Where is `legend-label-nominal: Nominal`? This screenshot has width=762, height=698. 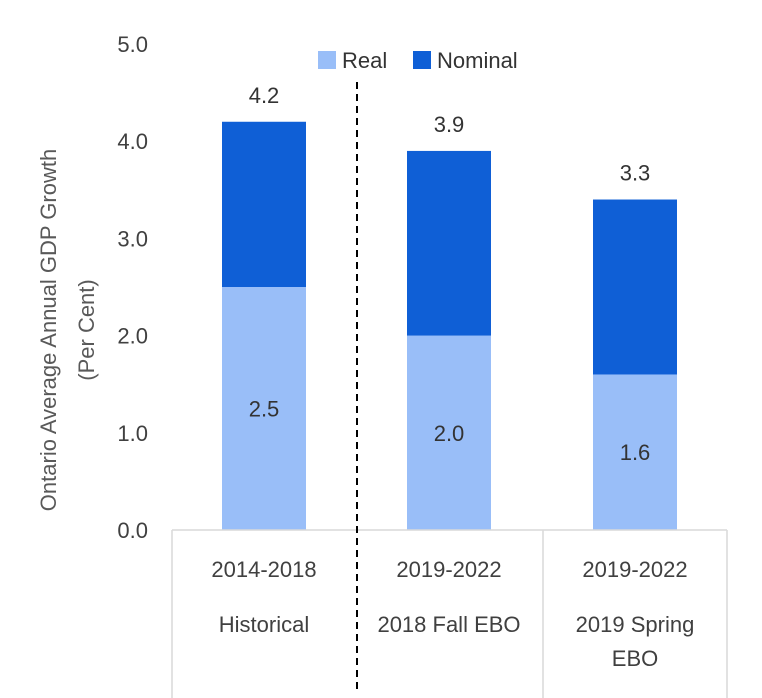 legend-label-nominal: Nominal is located at coordinates (477, 60).